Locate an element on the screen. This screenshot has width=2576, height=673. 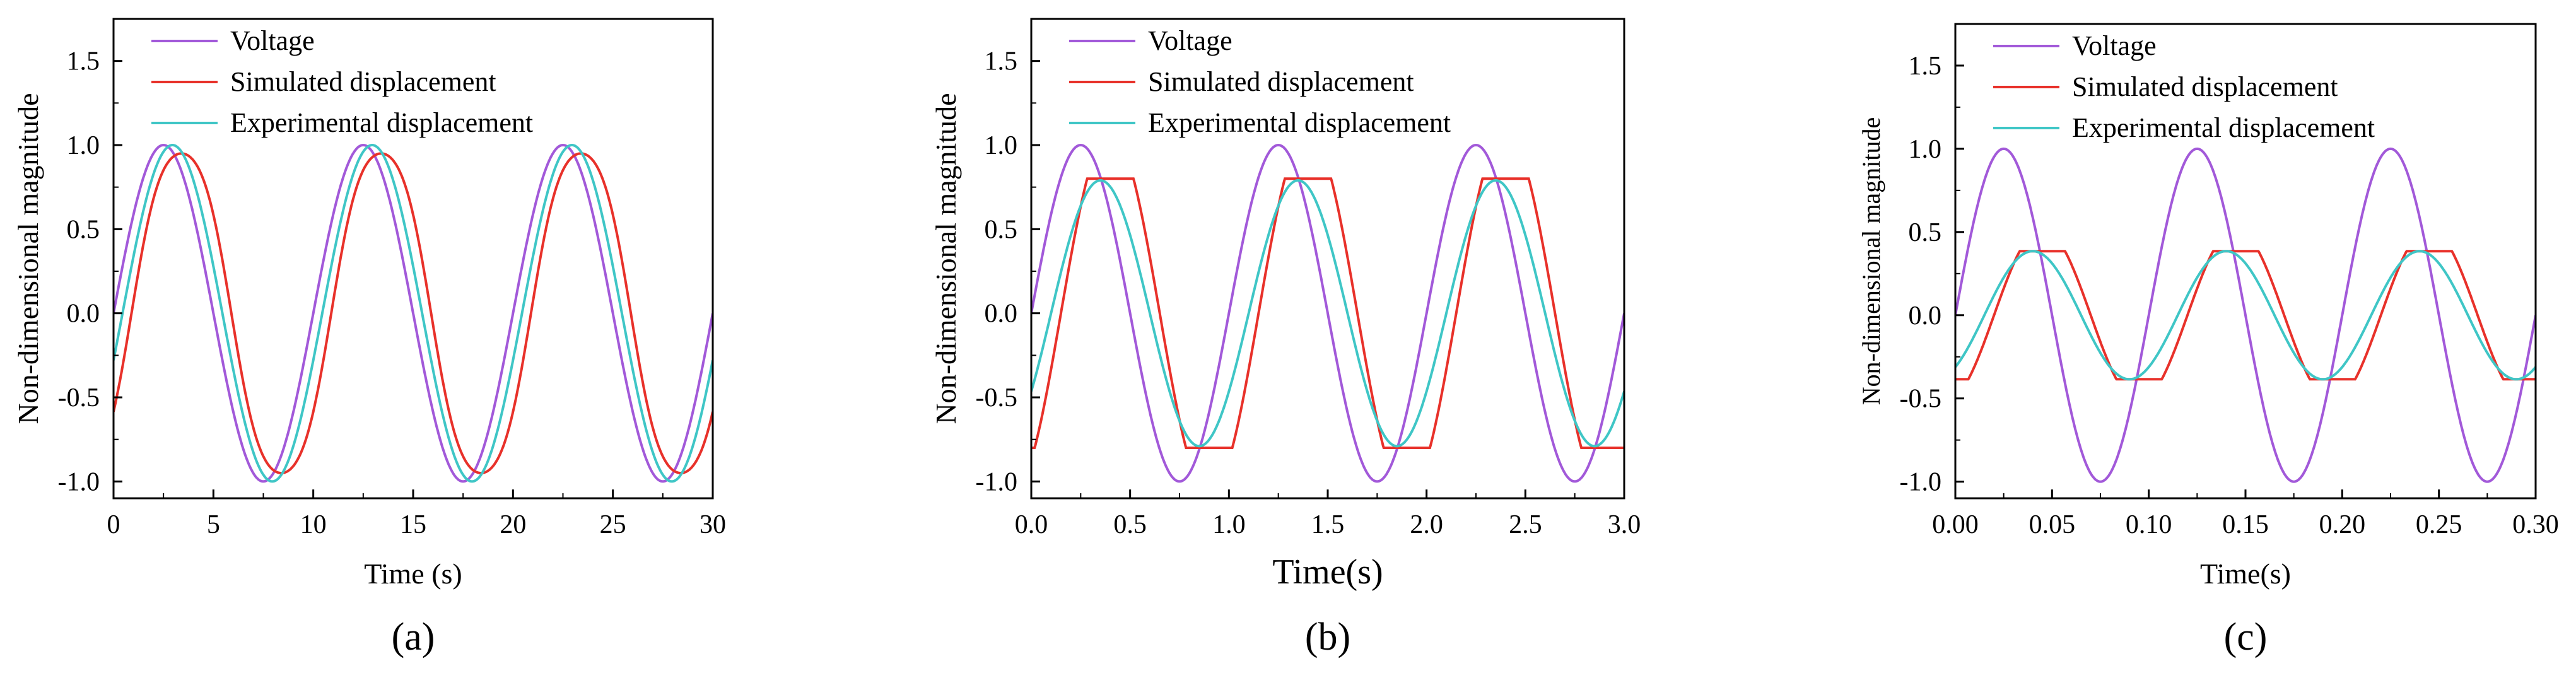
x-tick-label: 0.00 is located at coordinates (1955, 524).